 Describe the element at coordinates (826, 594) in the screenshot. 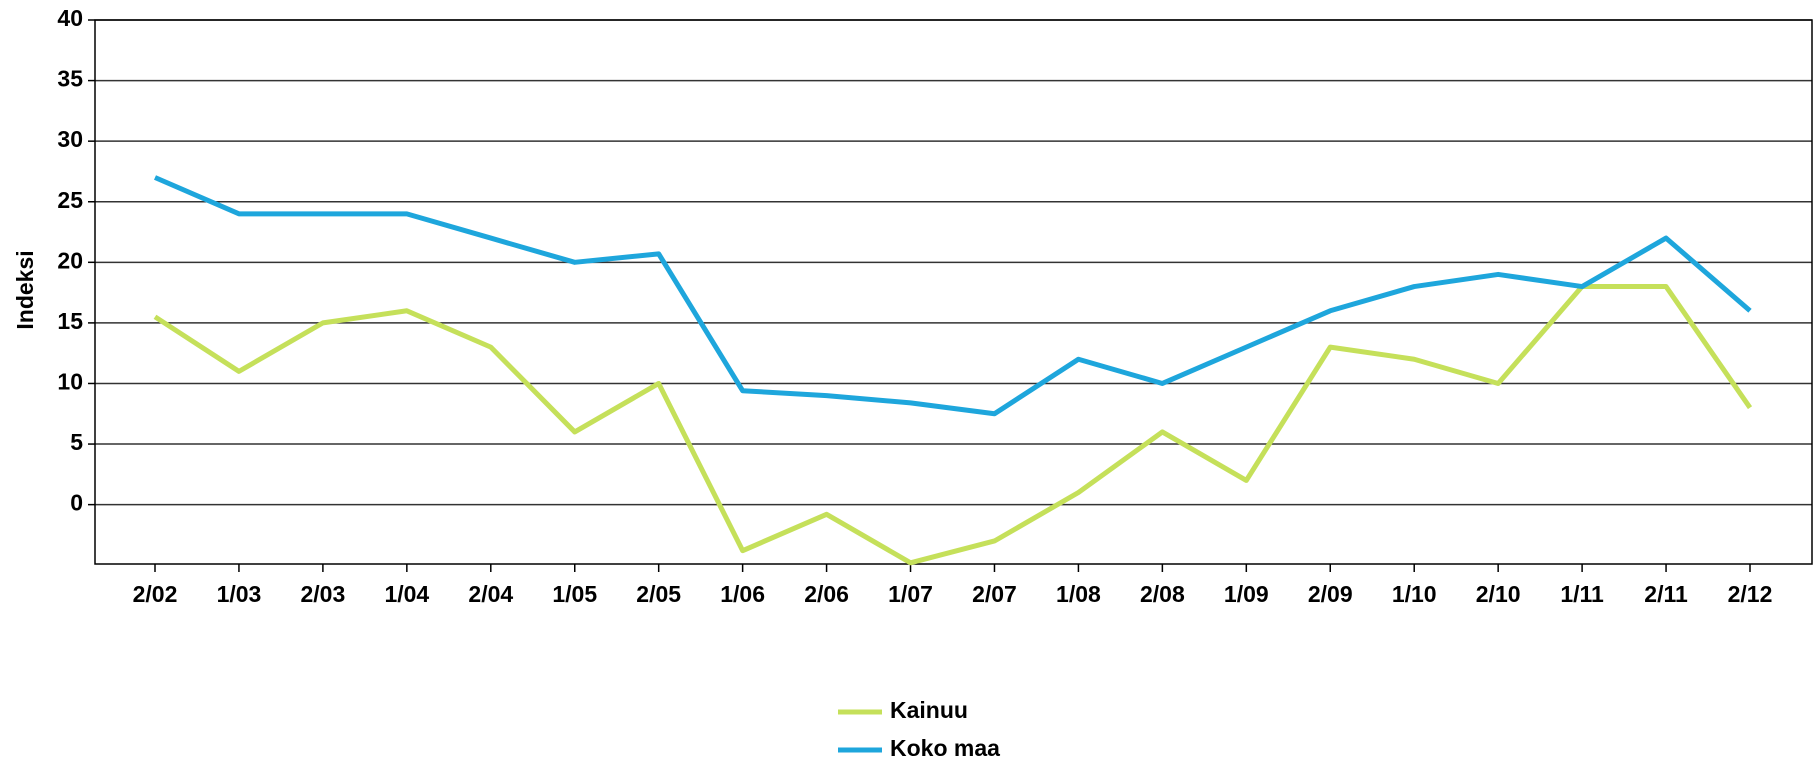

I see `x-tick-label: 2/06` at that location.